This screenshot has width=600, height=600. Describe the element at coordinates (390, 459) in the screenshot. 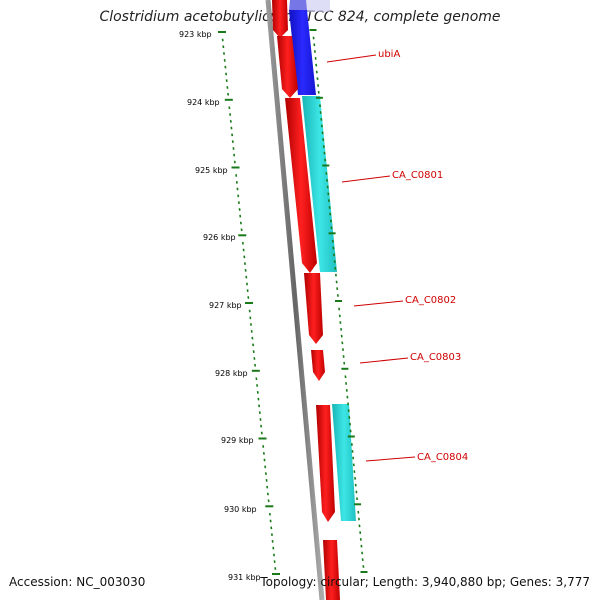

I see `leader-line-CA_C0804` at that location.